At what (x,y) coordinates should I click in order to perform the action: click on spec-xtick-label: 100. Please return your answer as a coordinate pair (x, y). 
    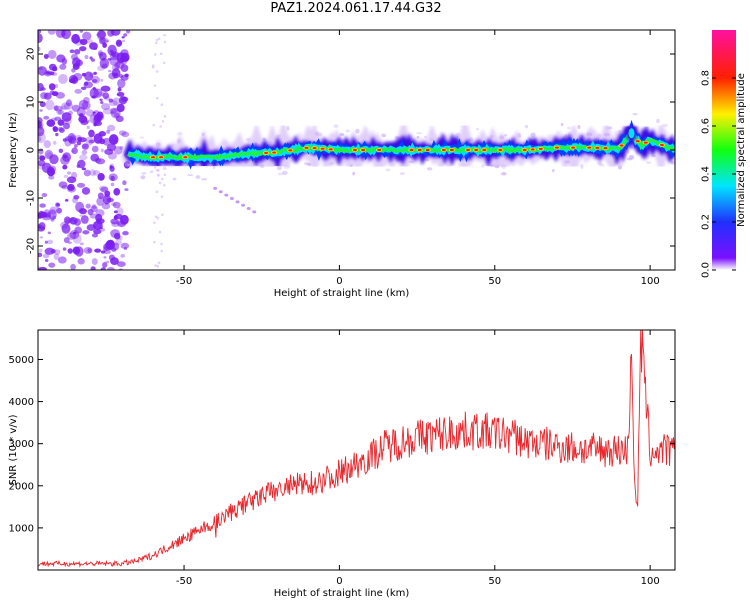
    Looking at the image, I should click on (650, 281).